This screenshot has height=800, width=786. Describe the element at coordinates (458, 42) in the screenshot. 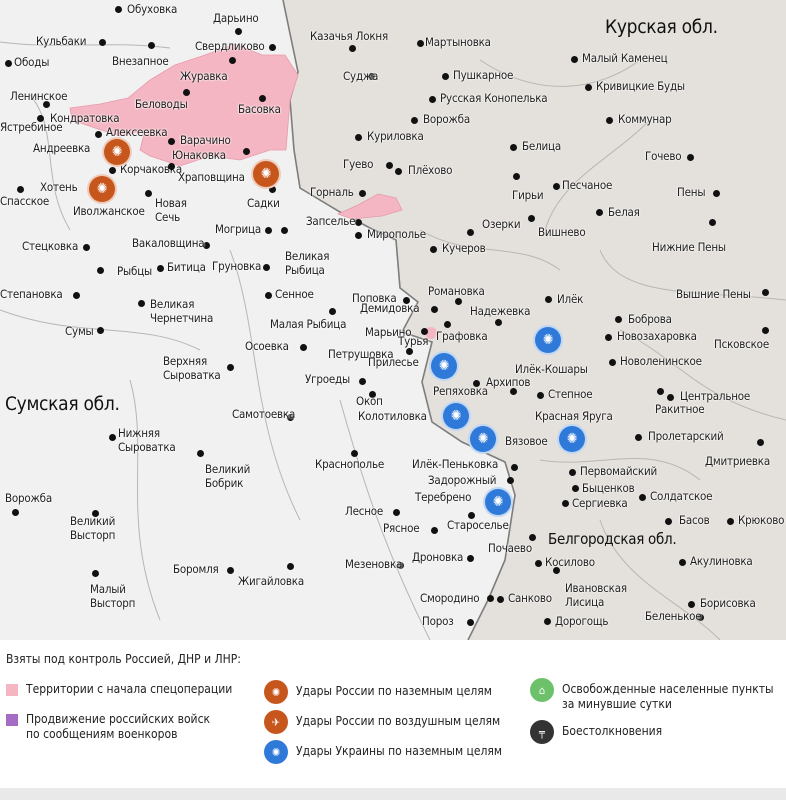

I see `town-label: Мартыновка` at that location.